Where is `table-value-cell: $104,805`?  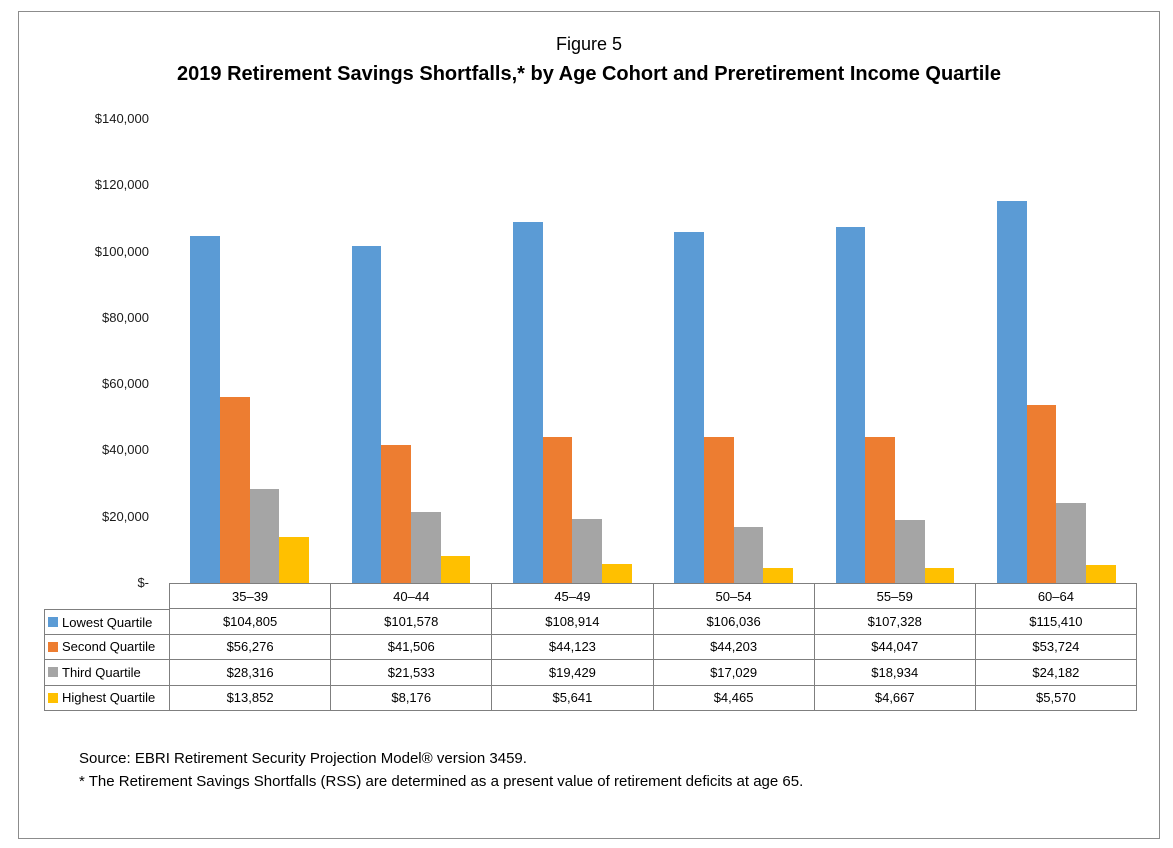 table-value-cell: $104,805 is located at coordinates (251, 622).